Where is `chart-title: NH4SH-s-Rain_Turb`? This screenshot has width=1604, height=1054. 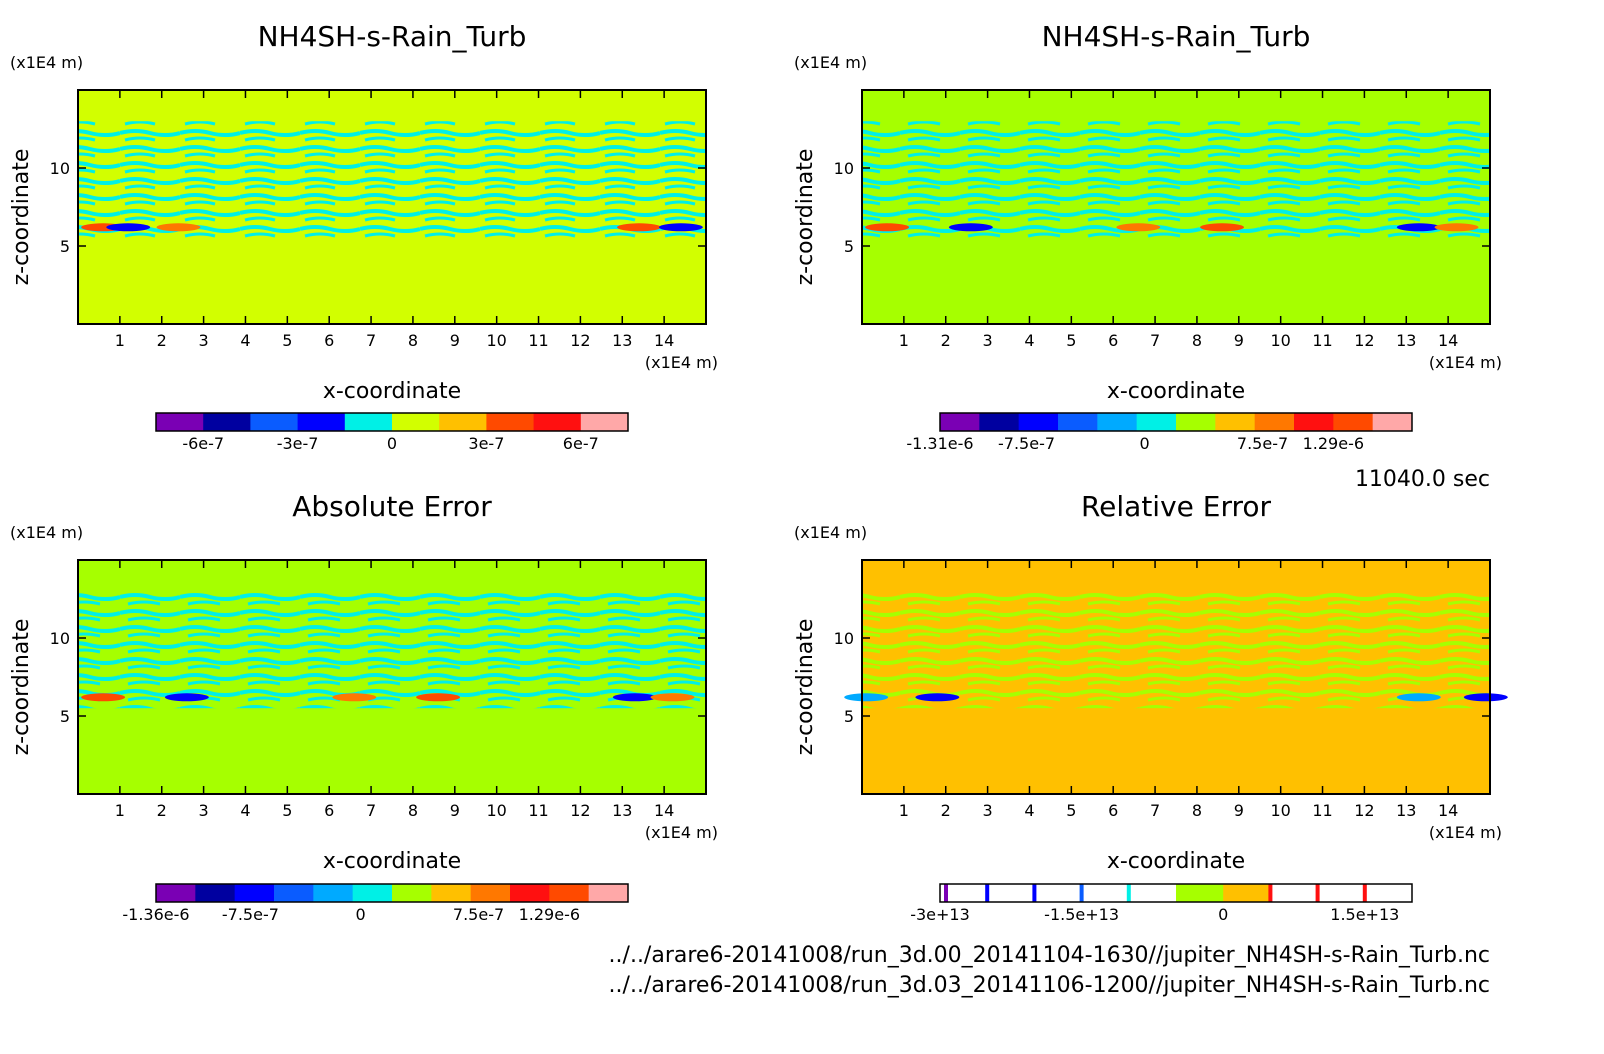 chart-title: NH4SH-s-Rain_Turb is located at coordinates (1176, 36).